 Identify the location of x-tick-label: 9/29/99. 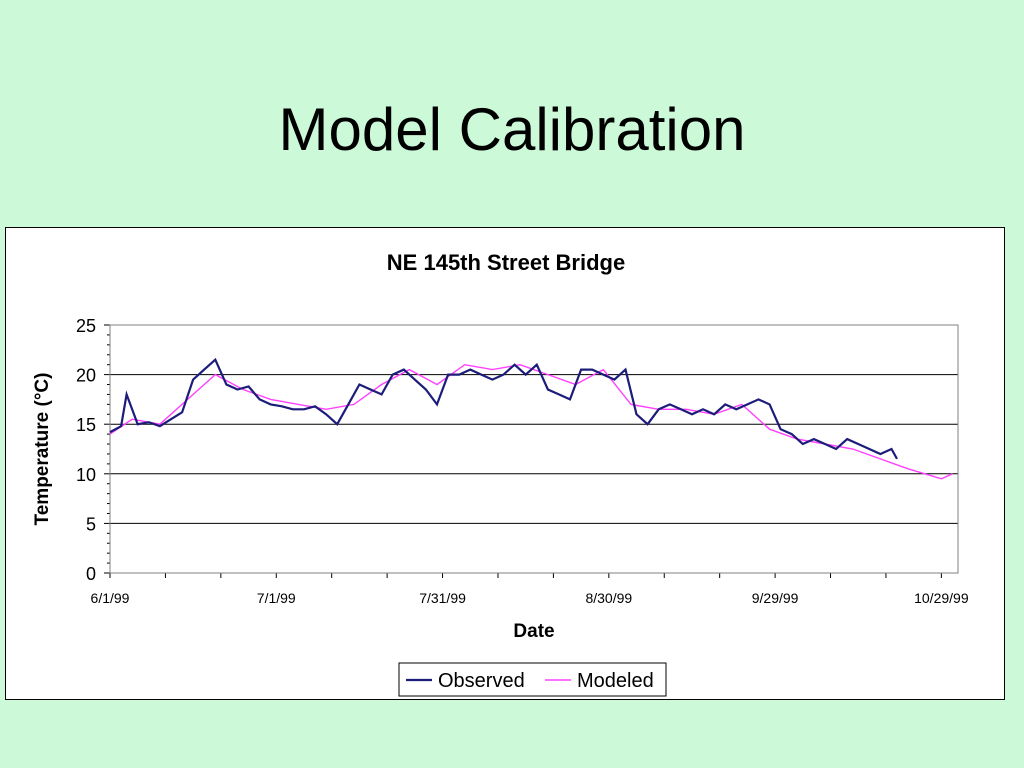
(775, 598).